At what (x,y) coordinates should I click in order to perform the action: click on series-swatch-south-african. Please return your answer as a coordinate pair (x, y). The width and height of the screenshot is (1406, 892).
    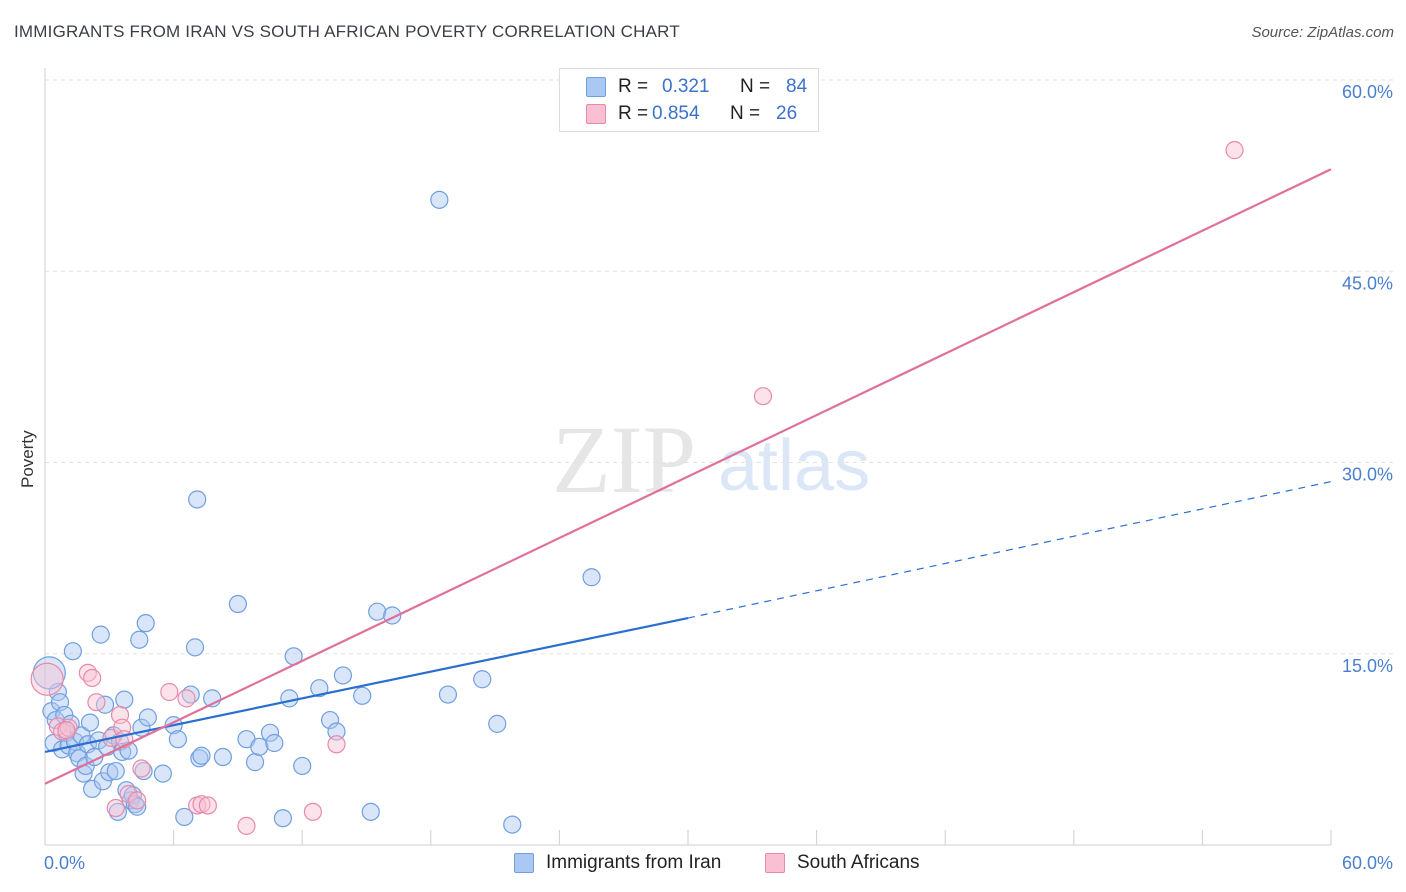
    Looking at the image, I should click on (775, 863).